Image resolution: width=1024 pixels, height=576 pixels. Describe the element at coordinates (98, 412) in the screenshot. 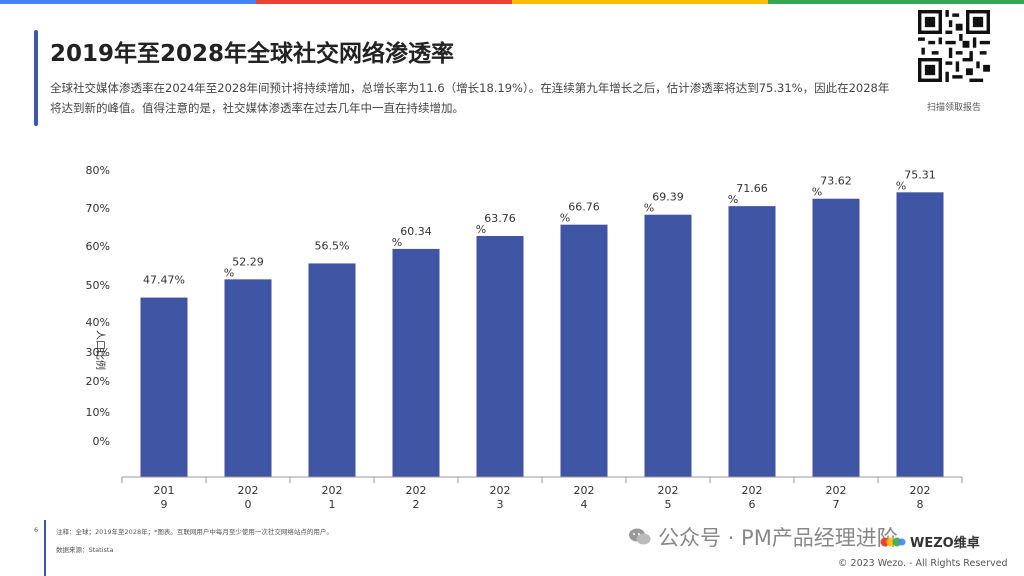

I see `y-tick-label: 10%` at that location.